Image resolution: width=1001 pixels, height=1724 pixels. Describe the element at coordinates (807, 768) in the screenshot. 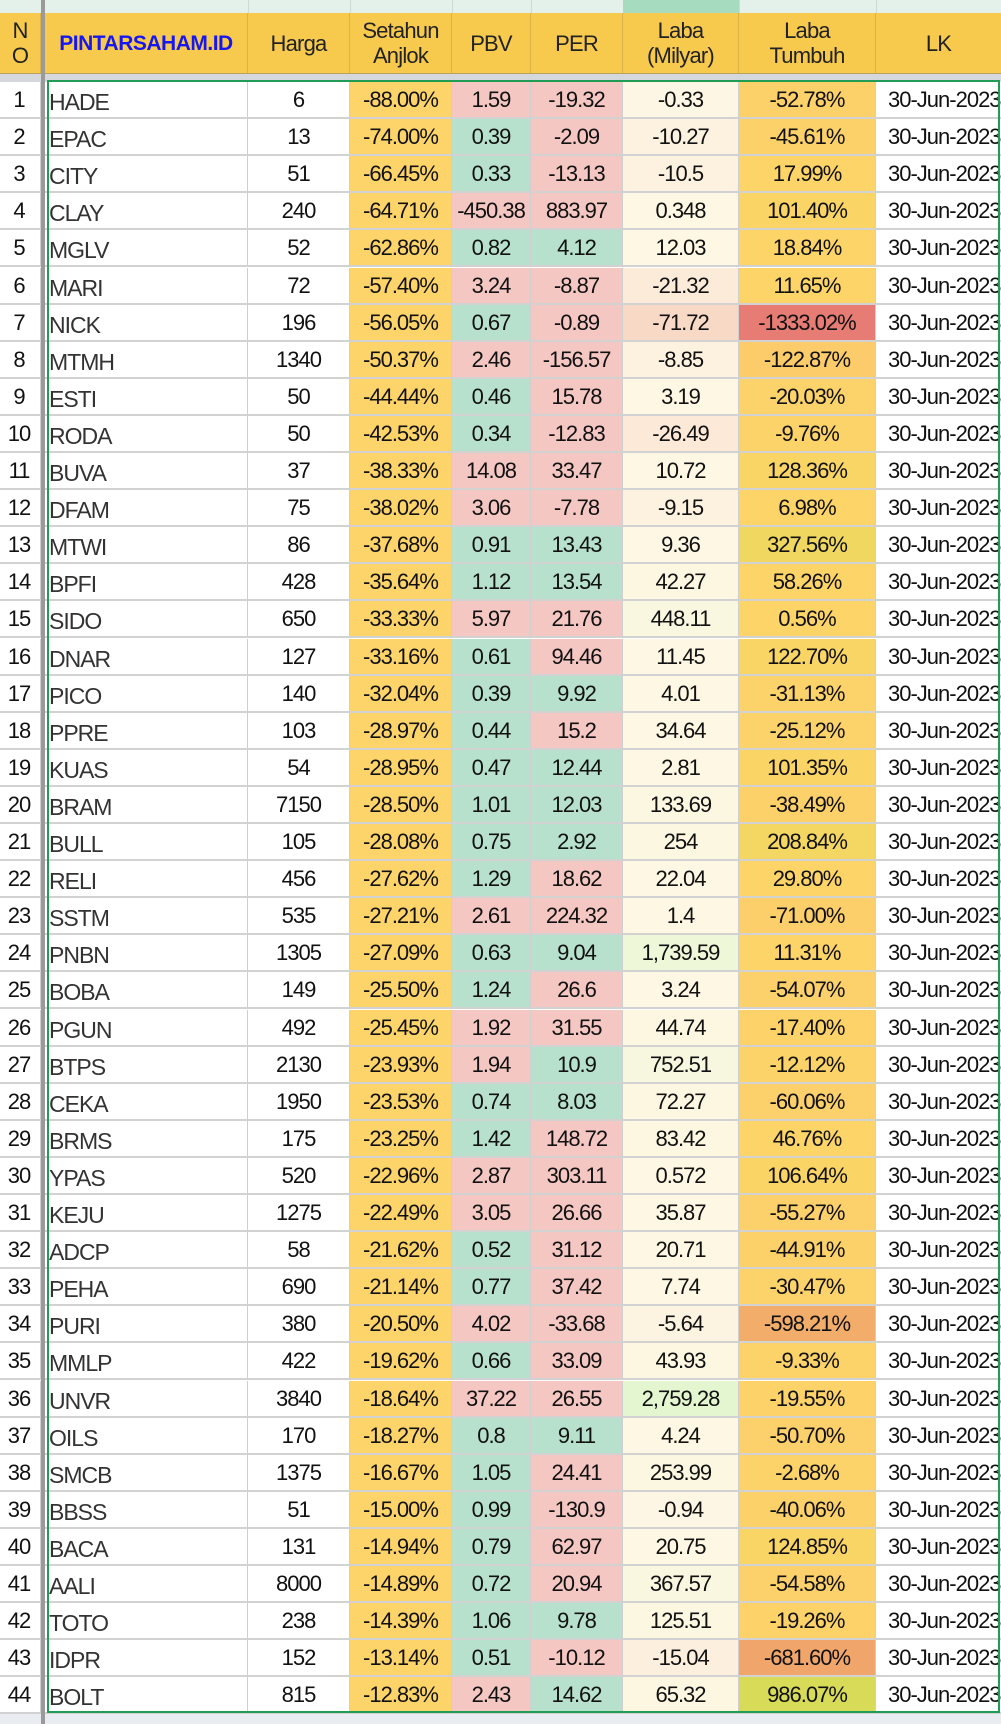

I see `laba-tumbuh-cell: 101.35%` at that location.